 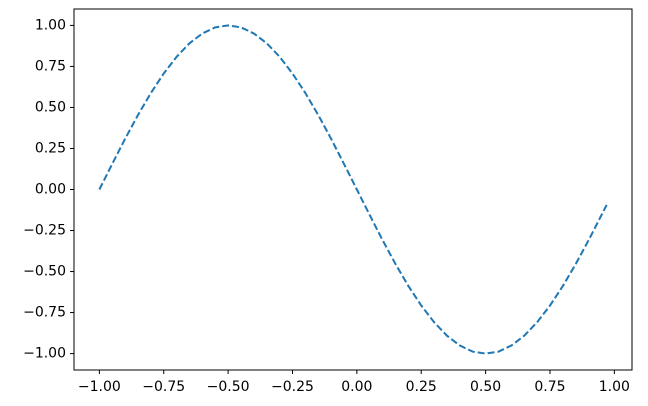 I want to click on y-tick-label: 0.00, so click(x=50, y=190).